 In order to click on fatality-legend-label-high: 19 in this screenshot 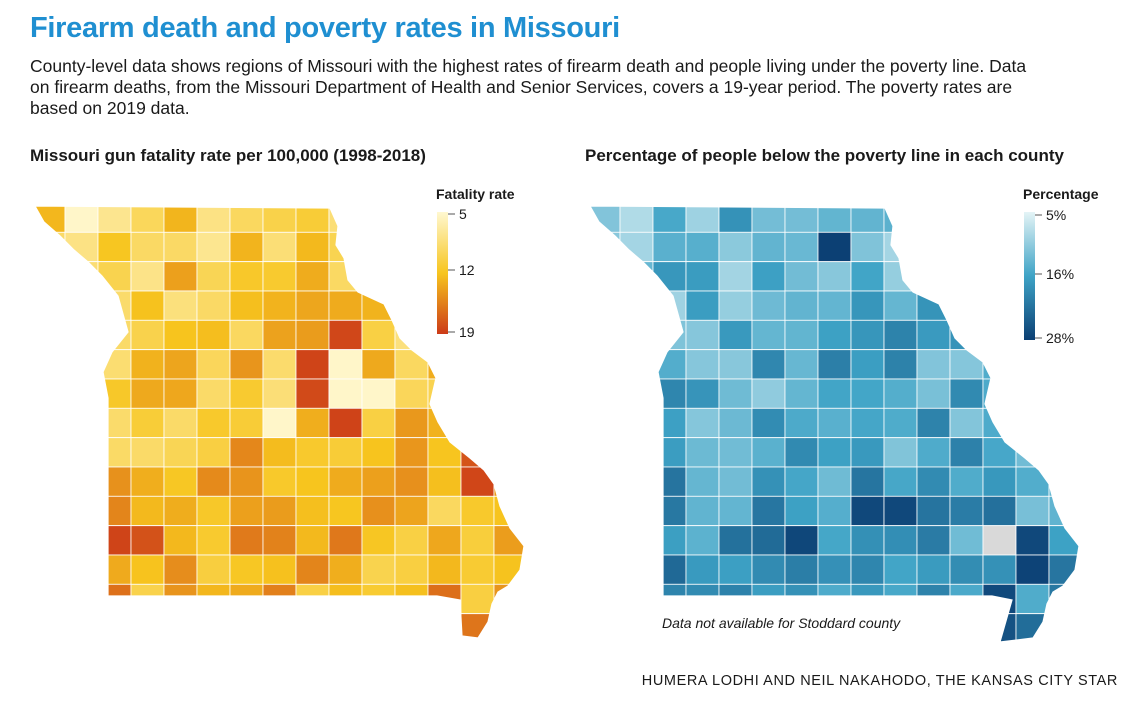, I will do `click(467, 332)`.